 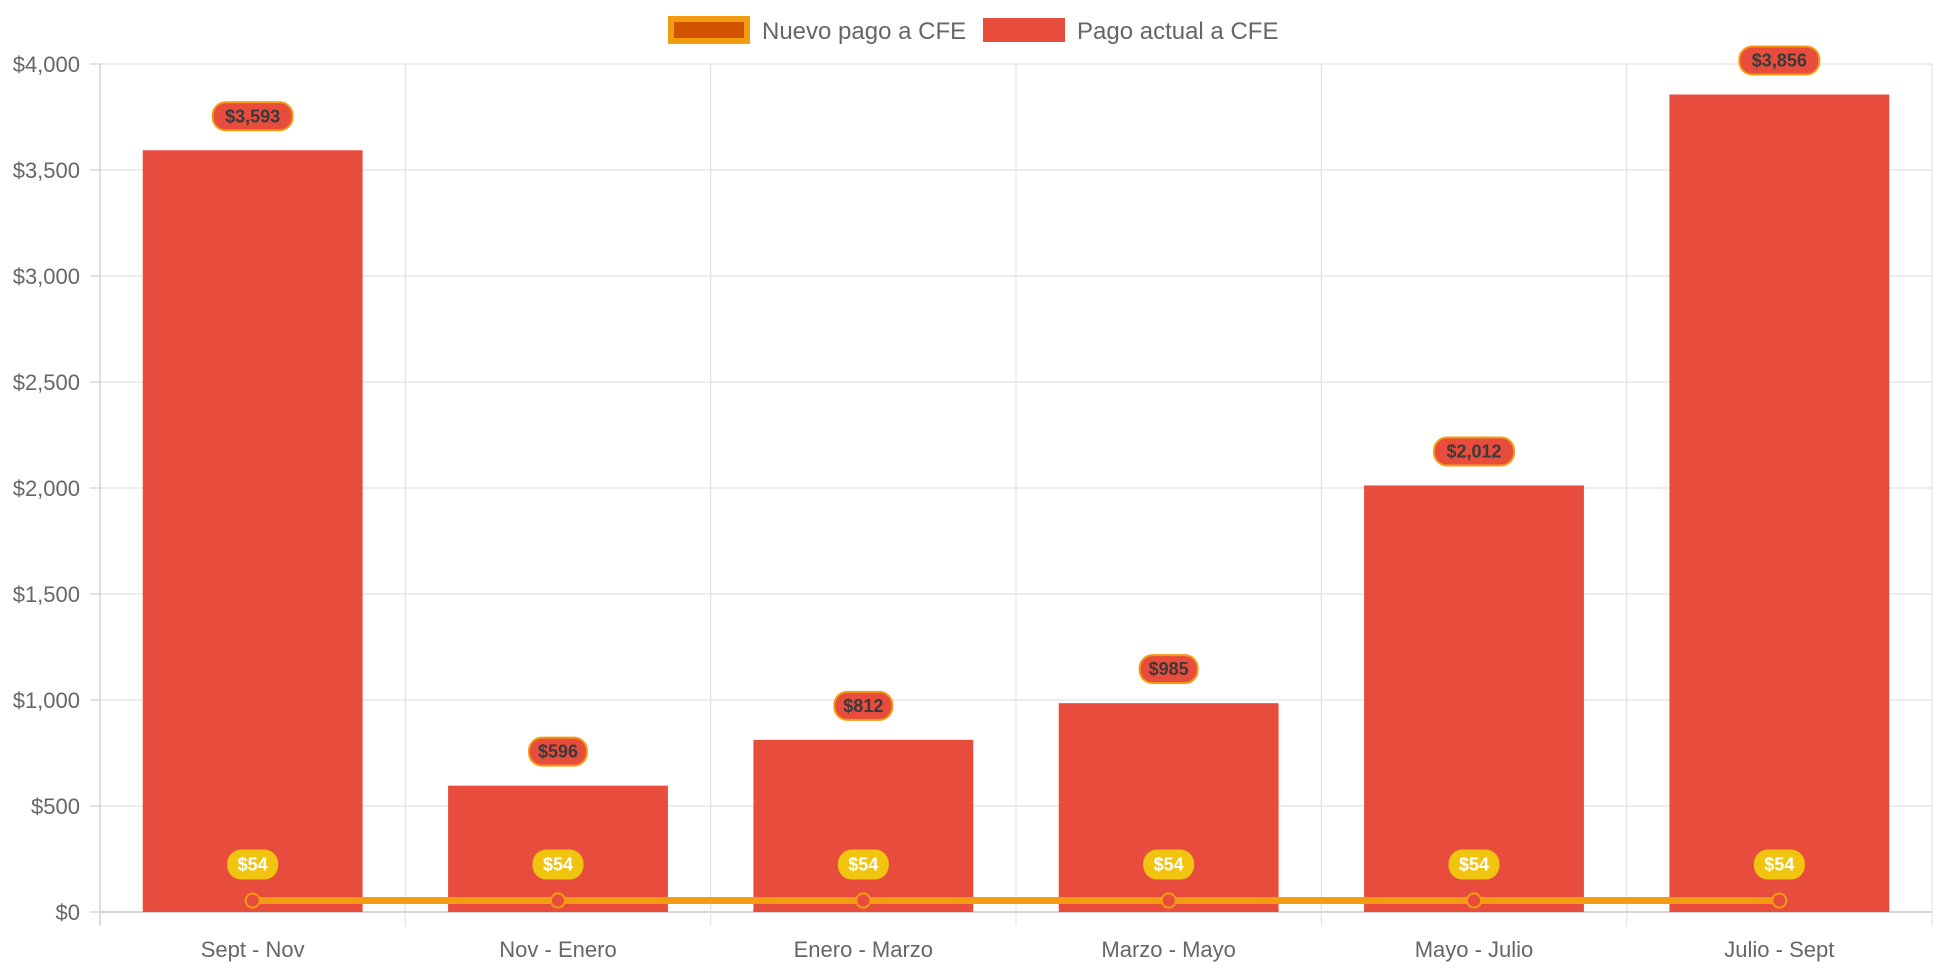 I want to click on y-tick-label: $1,000, so click(x=46, y=700).